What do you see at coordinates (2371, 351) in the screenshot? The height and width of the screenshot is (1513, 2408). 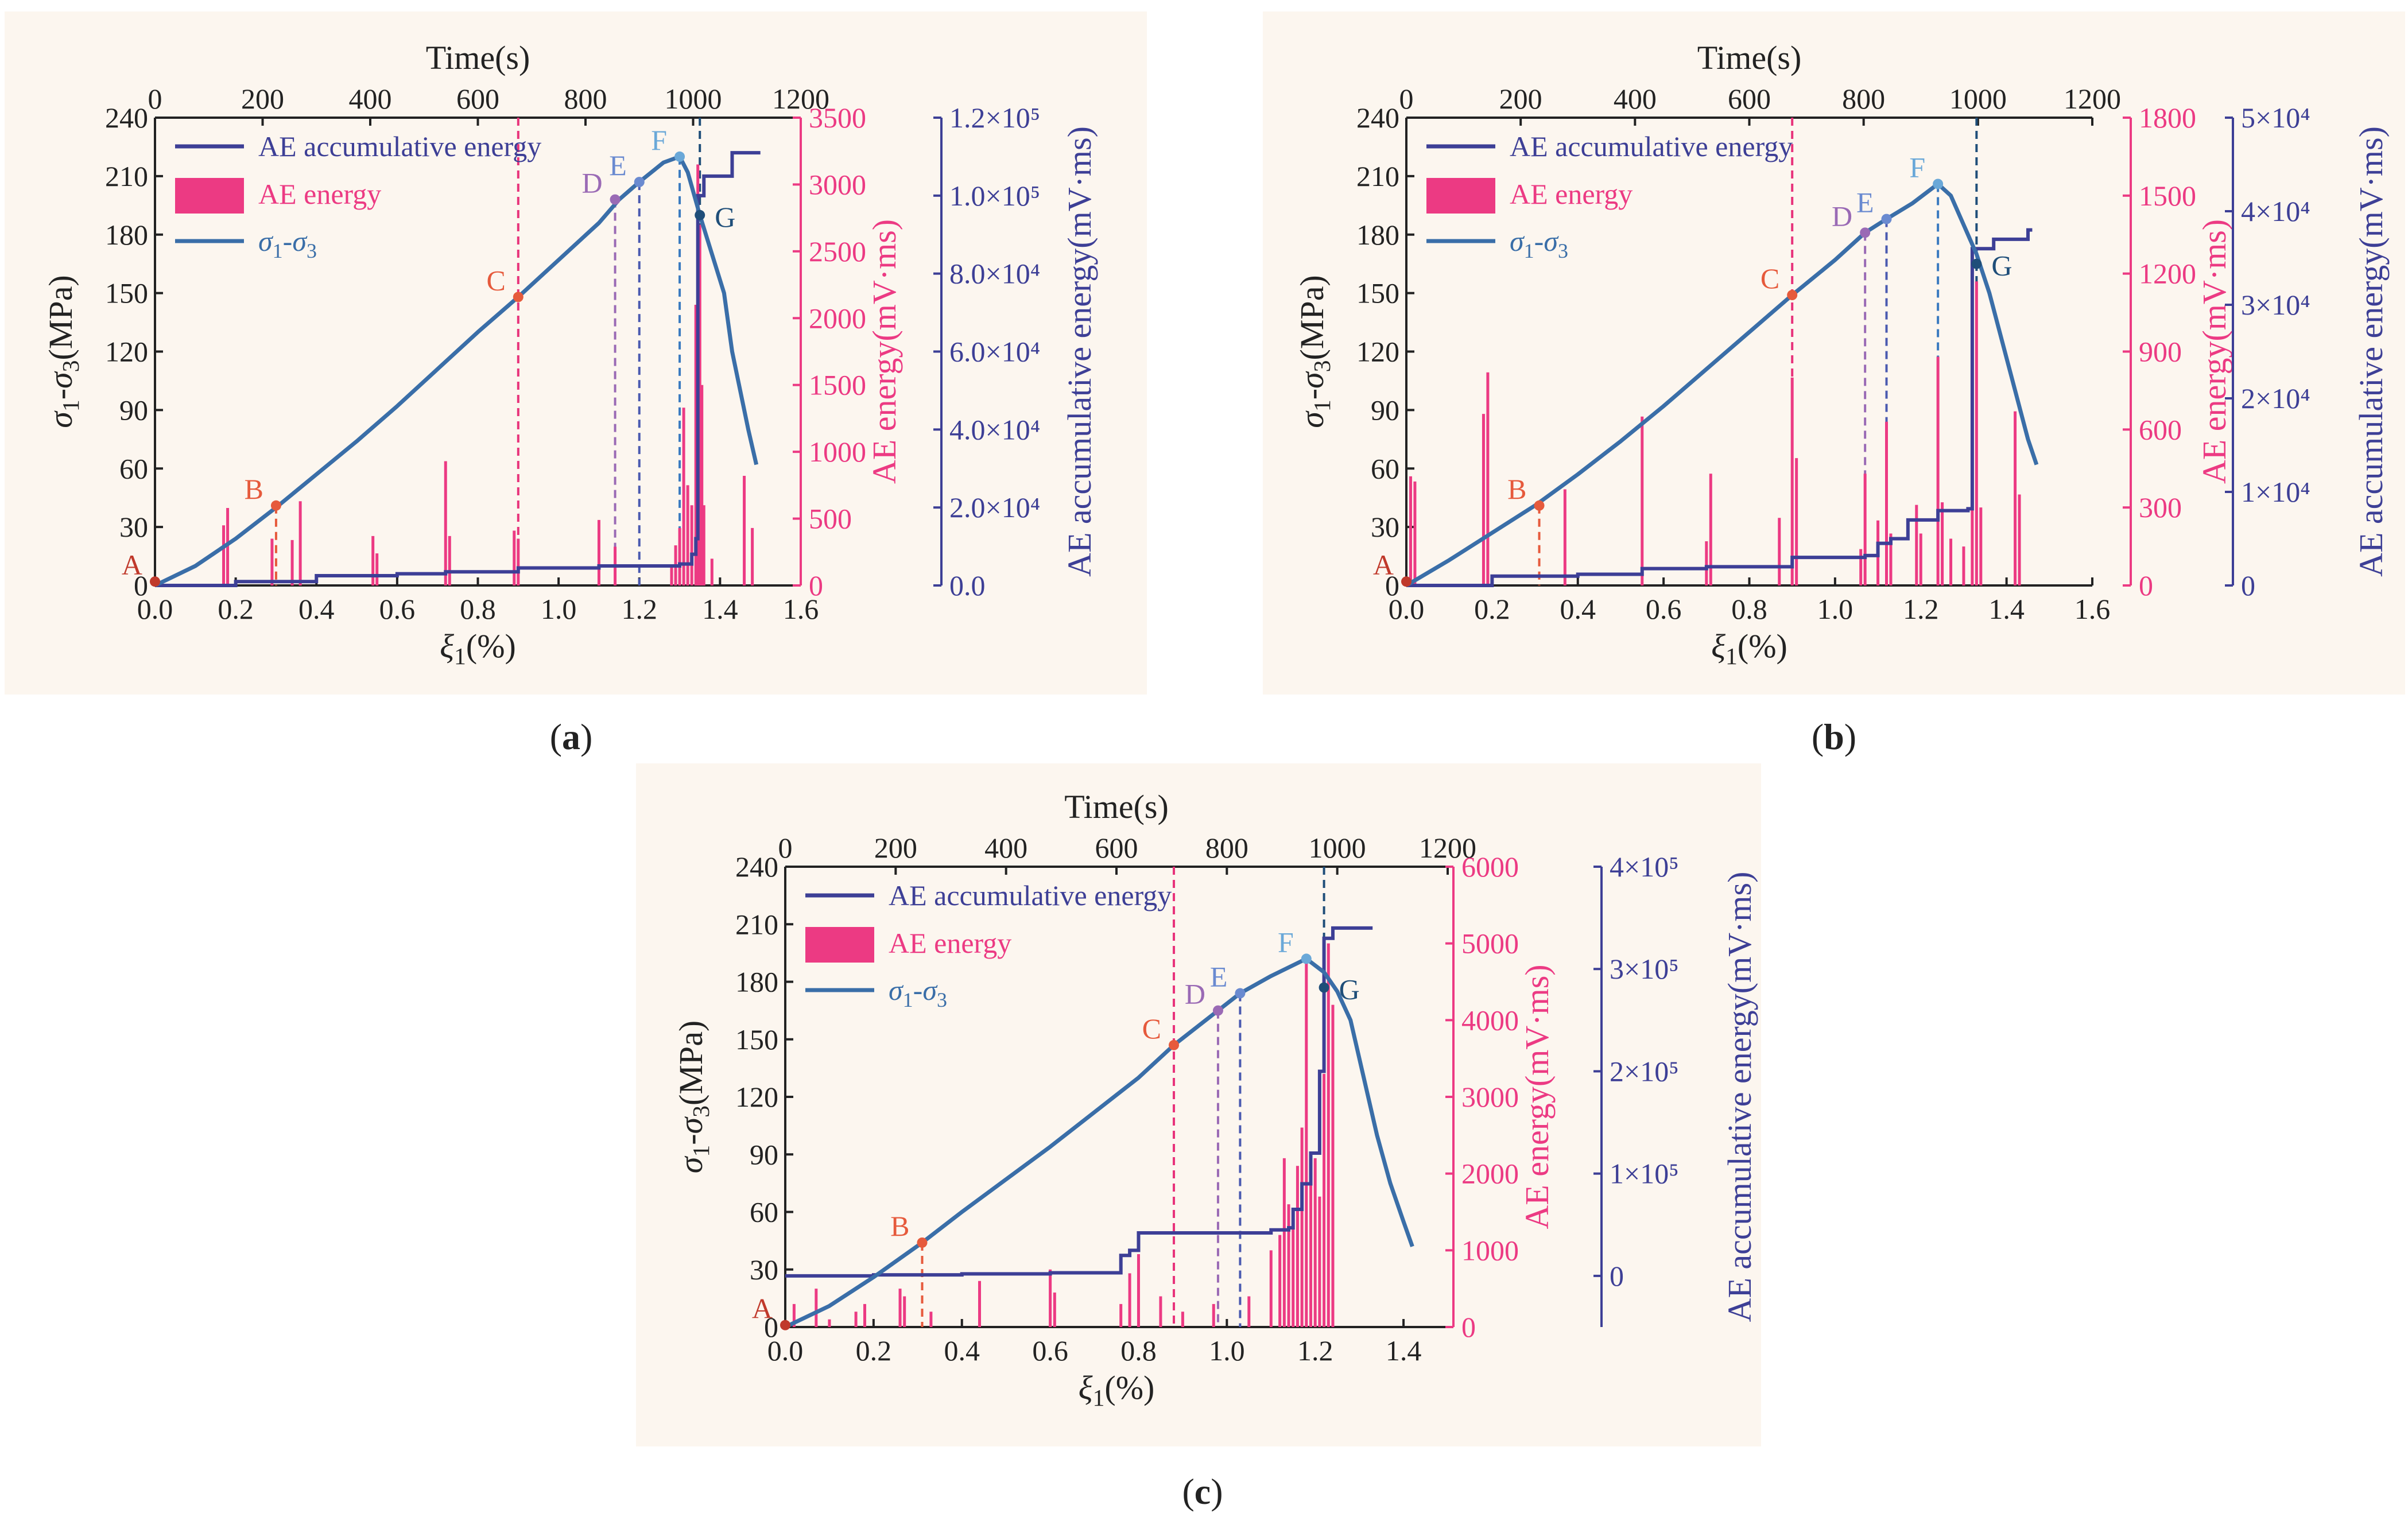 I see `y3-axis-label: AE accumulative energy(mV·ms)` at bounding box center [2371, 351].